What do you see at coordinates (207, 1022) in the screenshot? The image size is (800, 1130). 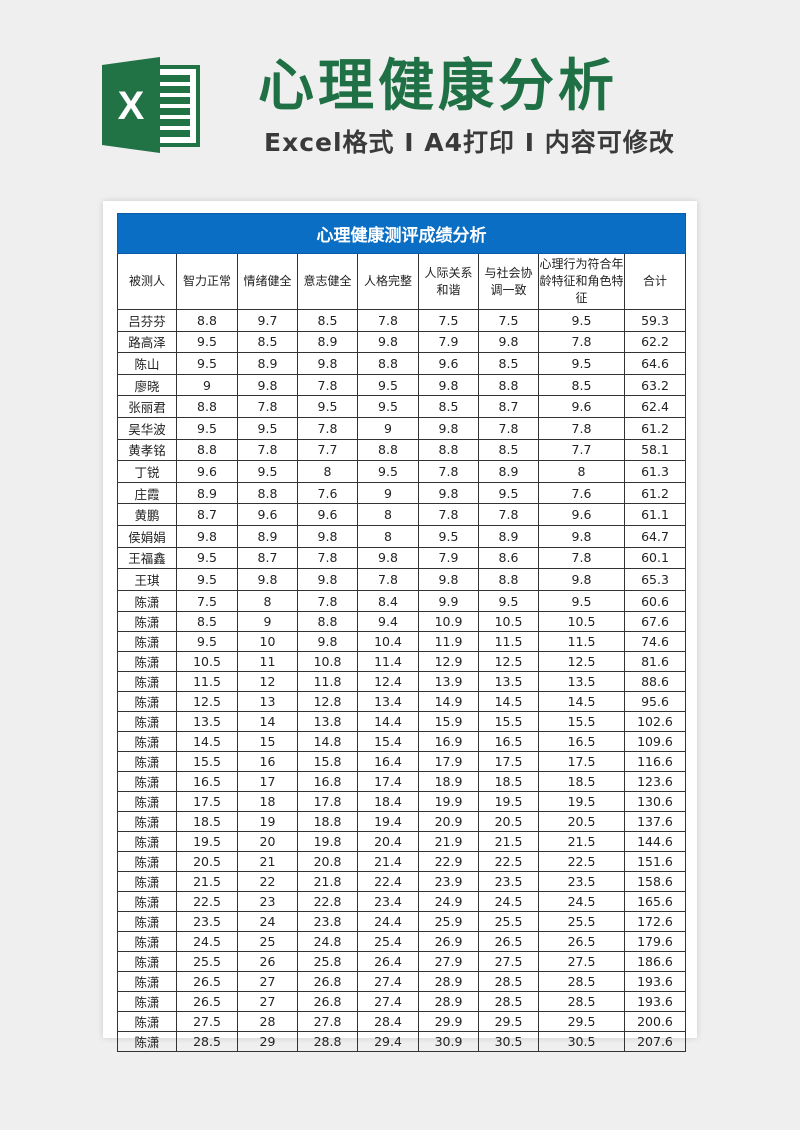 I see `cell-score: 27.5` at bounding box center [207, 1022].